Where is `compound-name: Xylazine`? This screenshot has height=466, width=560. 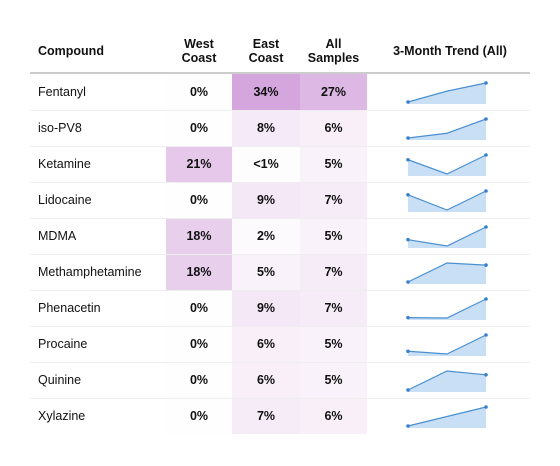 compound-name: Xylazine is located at coordinates (62, 416).